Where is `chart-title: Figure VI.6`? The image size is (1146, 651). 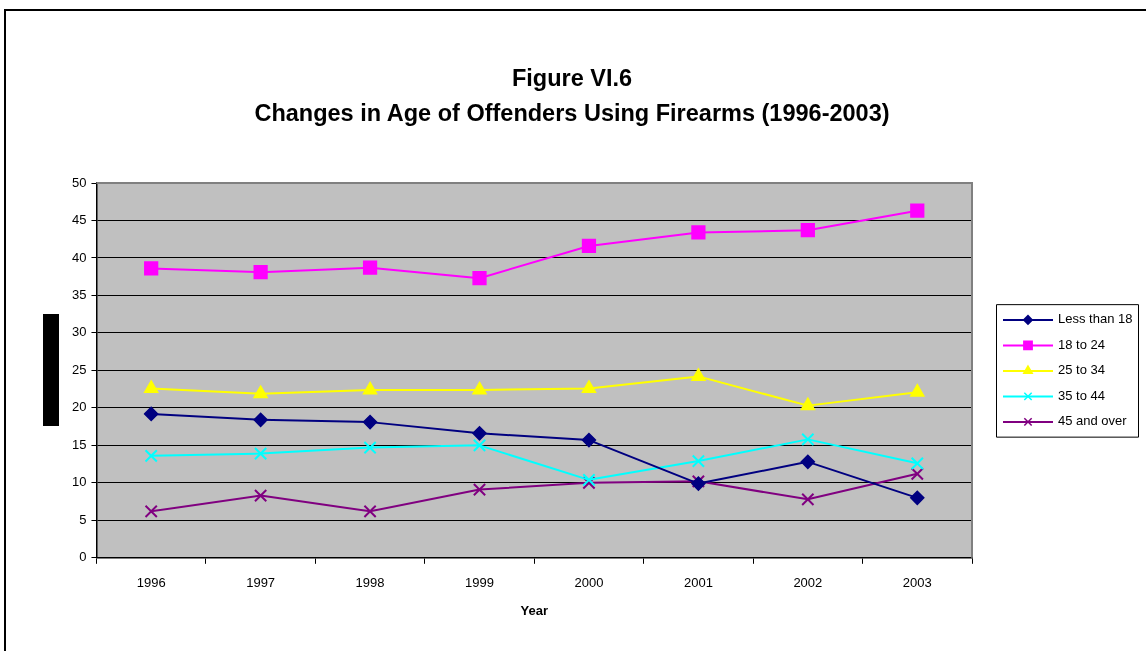
chart-title: Figure VI.6 is located at coordinates (572, 78).